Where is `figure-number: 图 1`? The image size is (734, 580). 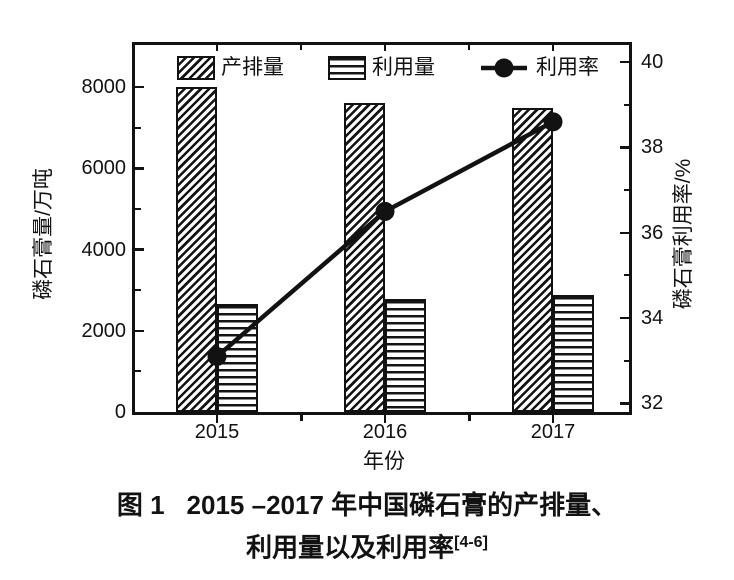 figure-number: 图 1 is located at coordinates (140, 505).